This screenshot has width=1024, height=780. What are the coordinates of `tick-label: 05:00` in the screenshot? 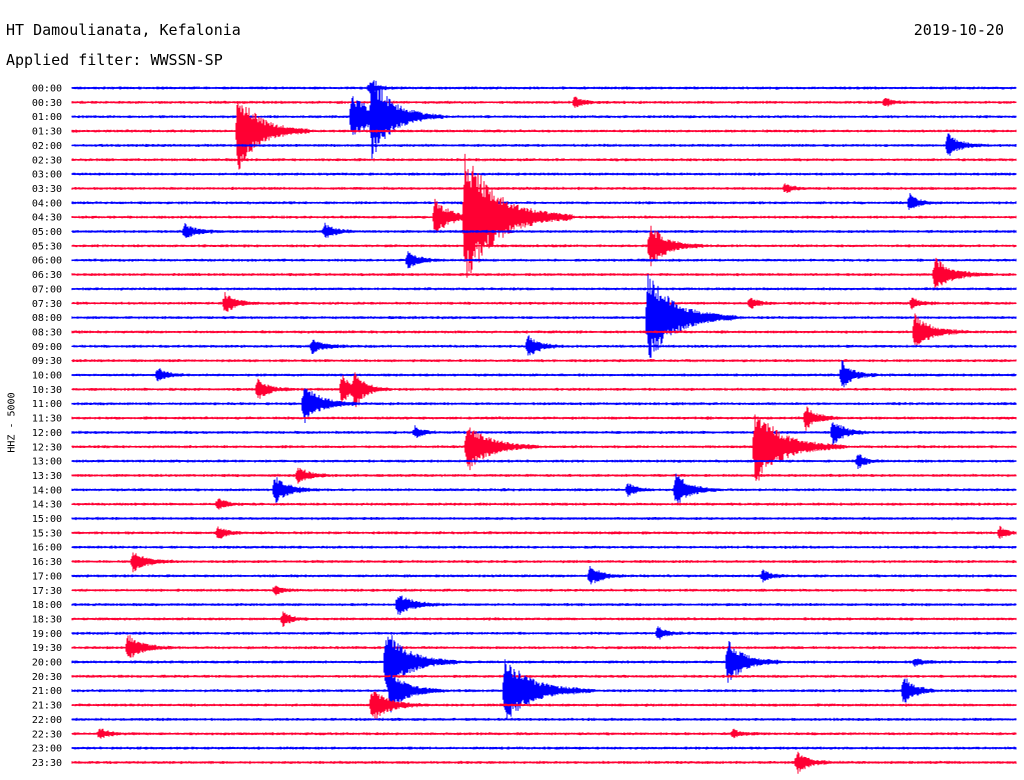 It's located at (47, 232).